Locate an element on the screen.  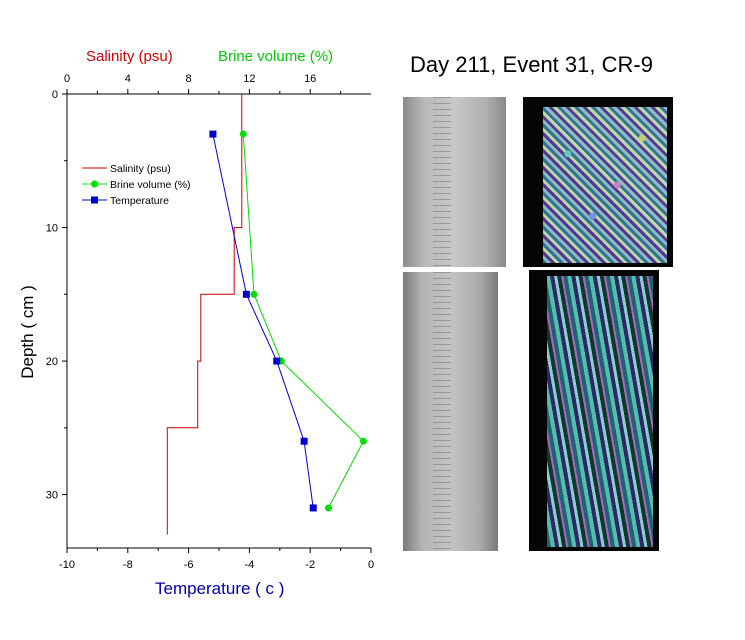
y-tick-label: 0 is located at coordinates (55, 95).